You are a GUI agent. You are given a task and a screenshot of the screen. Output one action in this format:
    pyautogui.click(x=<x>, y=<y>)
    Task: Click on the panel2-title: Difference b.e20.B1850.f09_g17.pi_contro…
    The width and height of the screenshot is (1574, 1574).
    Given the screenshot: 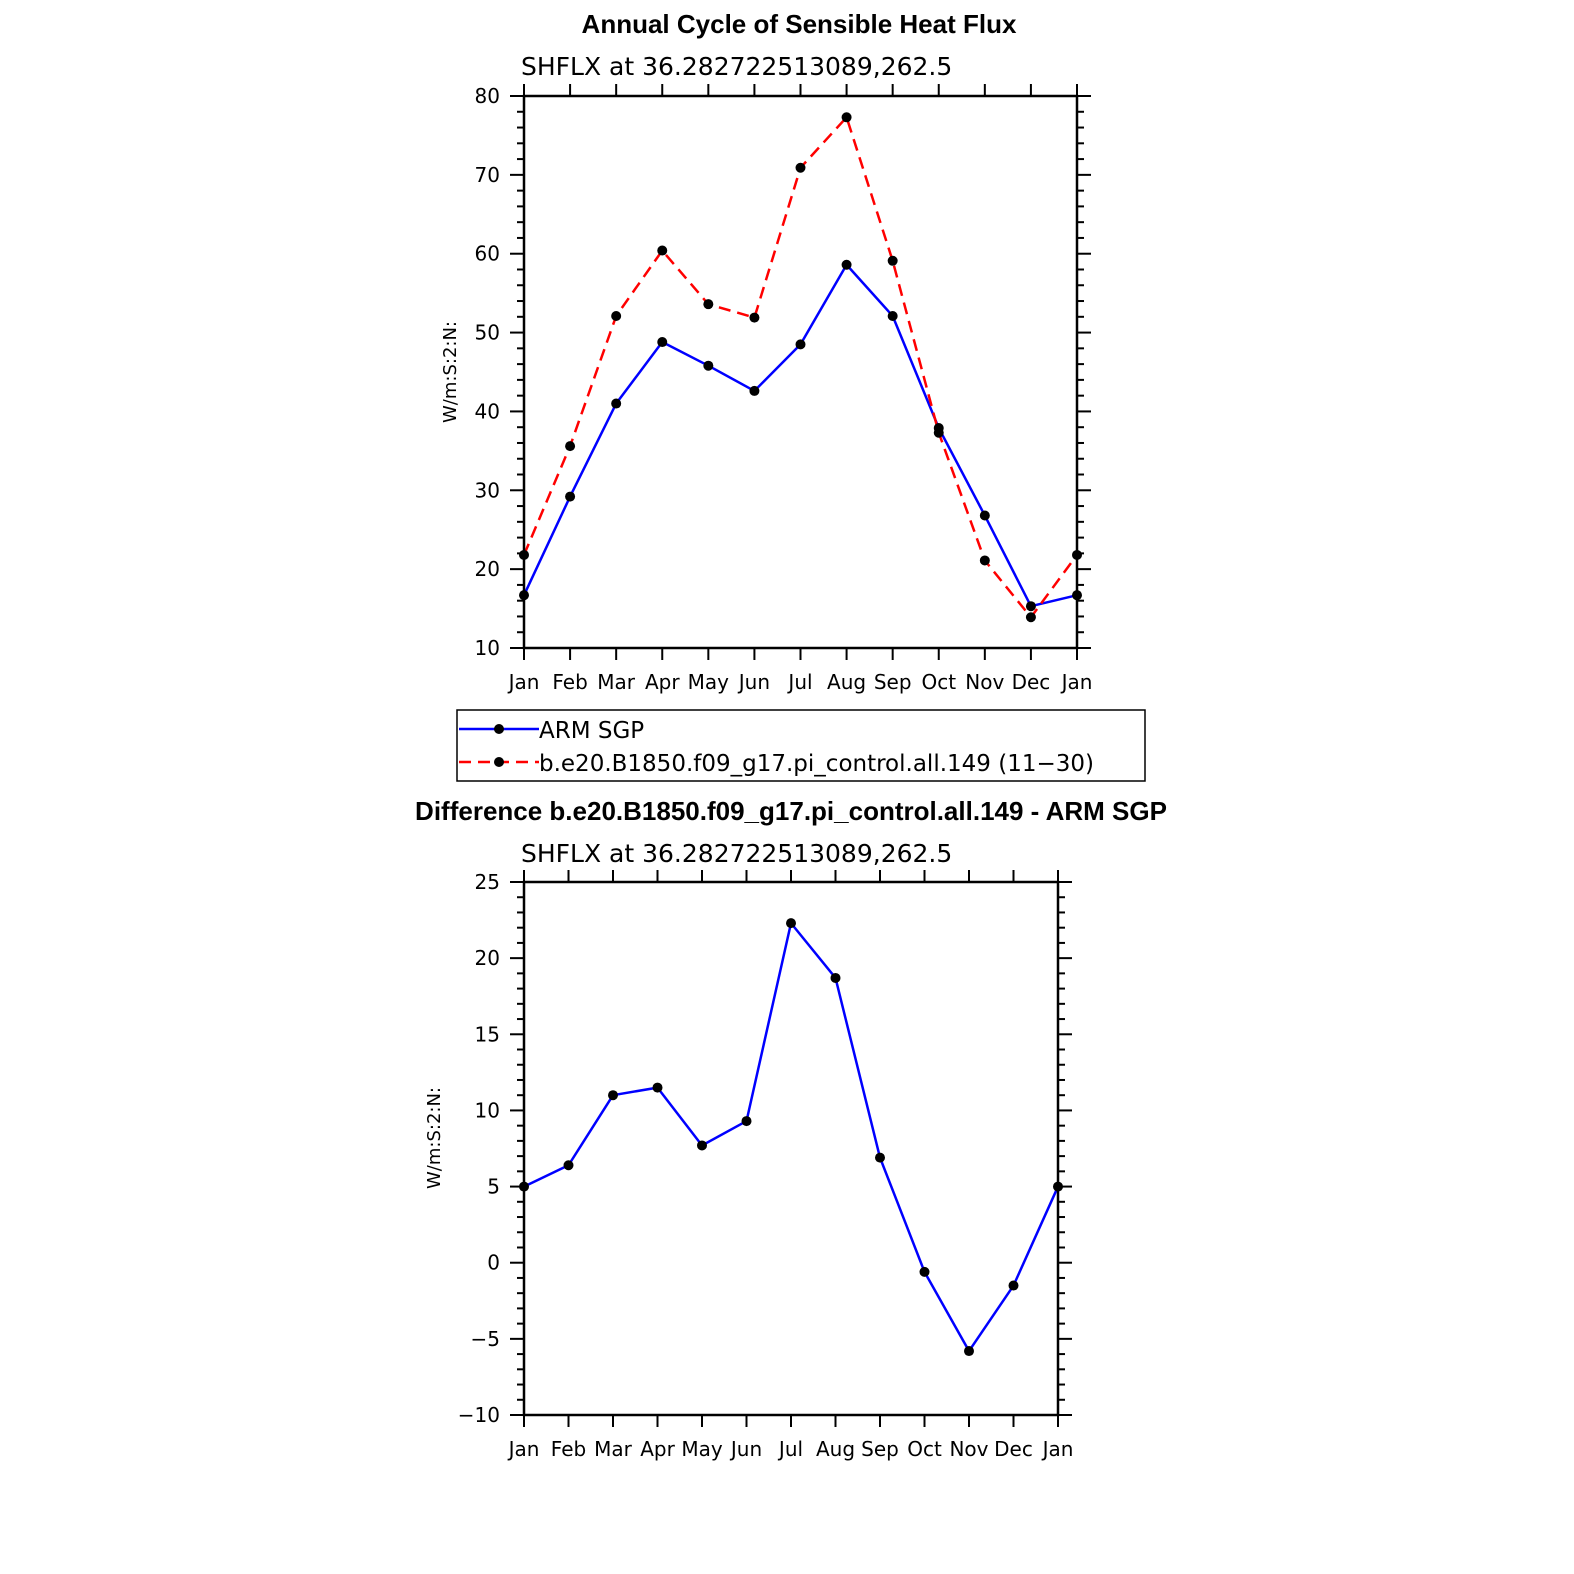 What is the action you would take?
    pyautogui.click(x=791, y=811)
    